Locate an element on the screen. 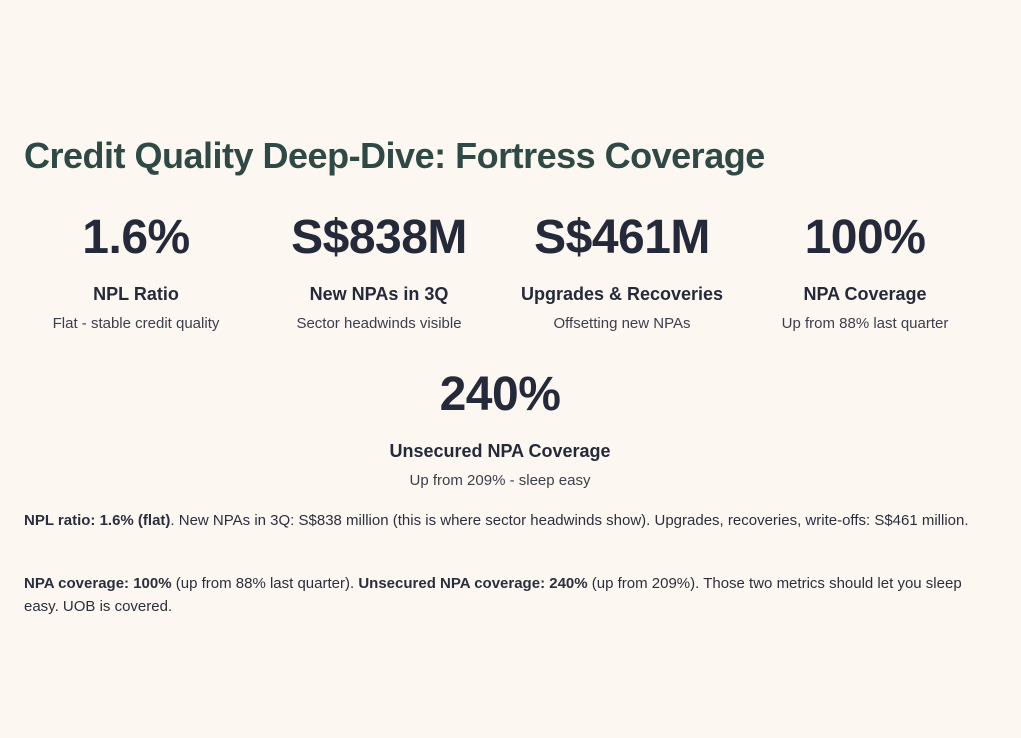  stat-label: Upgrades & Recoveries is located at coordinates (622, 294).